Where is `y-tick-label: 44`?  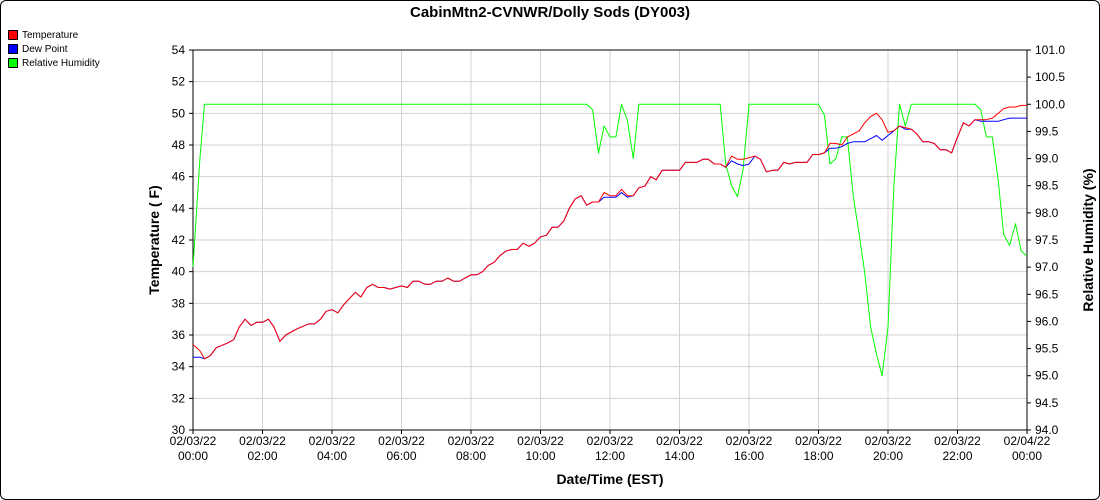
y-tick-label: 44 is located at coordinates (179, 208).